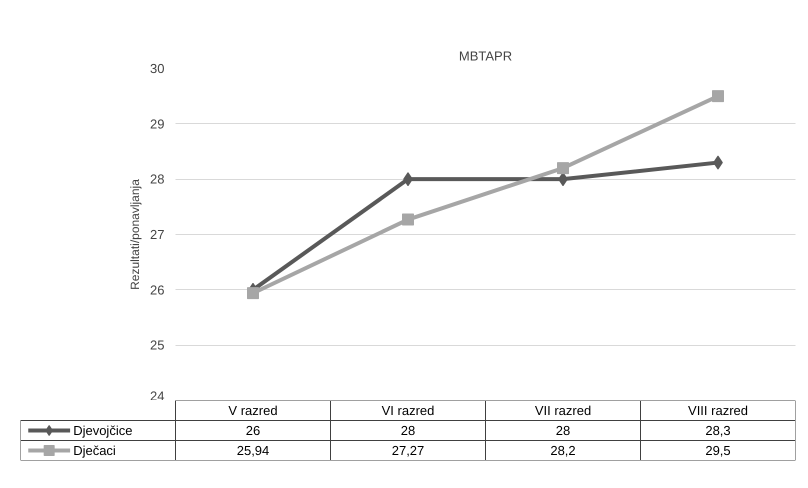  Describe the element at coordinates (563, 450) in the screenshot. I see `data-label: 28,2` at that location.